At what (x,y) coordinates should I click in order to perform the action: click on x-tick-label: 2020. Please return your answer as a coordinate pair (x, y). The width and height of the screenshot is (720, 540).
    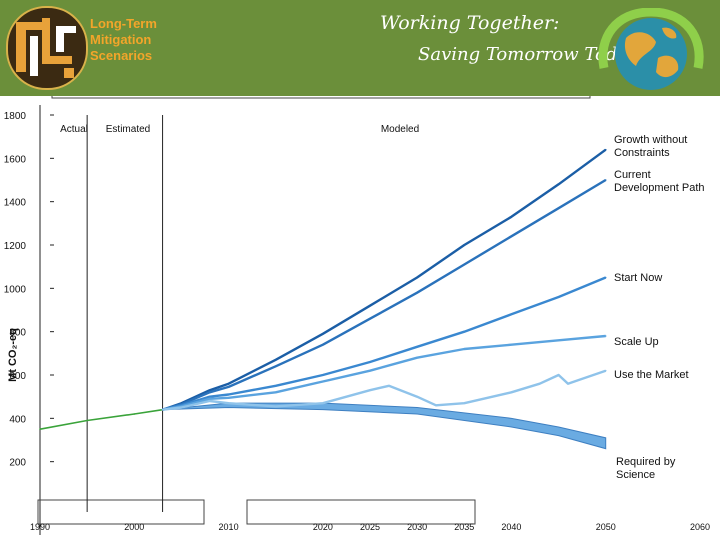
    Looking at the image, I should click on (323, 527).